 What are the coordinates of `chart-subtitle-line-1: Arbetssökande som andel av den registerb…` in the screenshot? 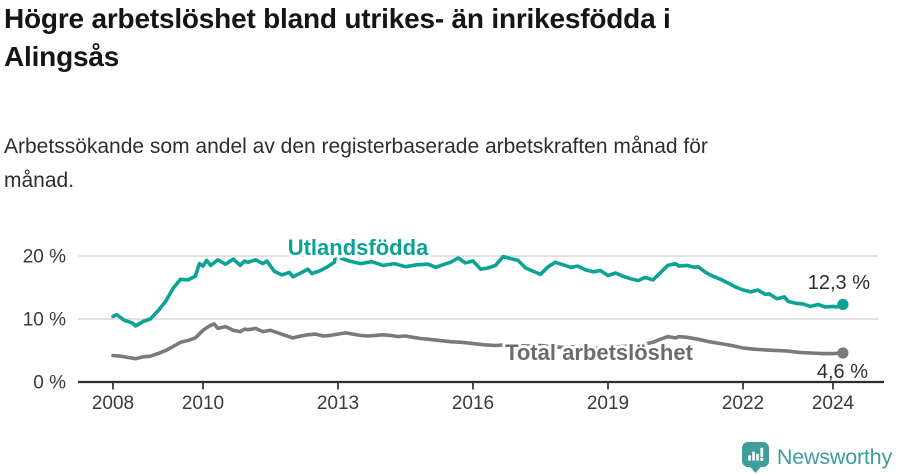 It's located at (356, 146).